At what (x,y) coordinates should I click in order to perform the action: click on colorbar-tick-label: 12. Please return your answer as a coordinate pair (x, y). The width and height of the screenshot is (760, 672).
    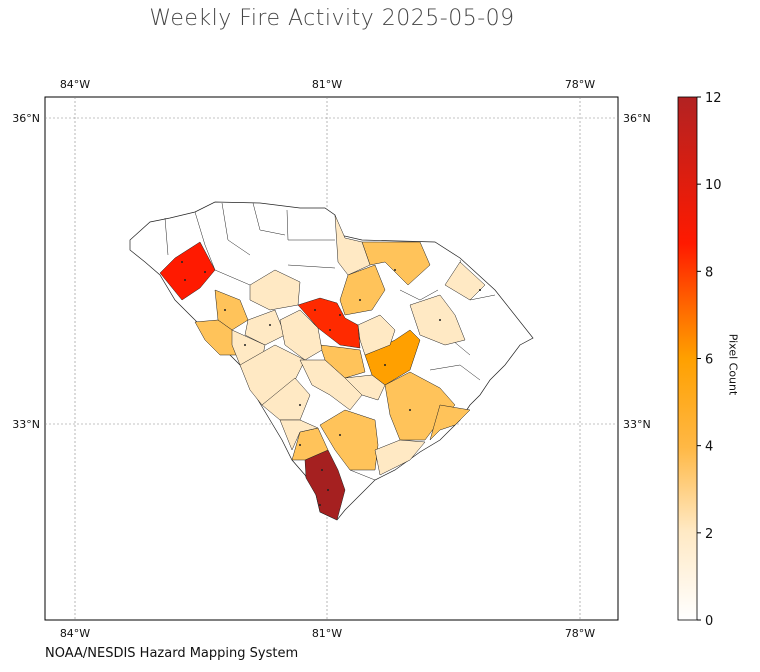
    Looking at the image, I should click on (713, 98).